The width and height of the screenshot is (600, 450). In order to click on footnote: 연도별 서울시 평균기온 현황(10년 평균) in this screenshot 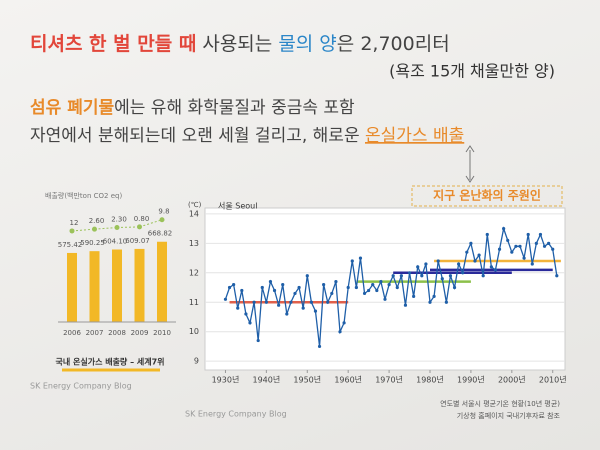, I will do `click(500, 403)`.